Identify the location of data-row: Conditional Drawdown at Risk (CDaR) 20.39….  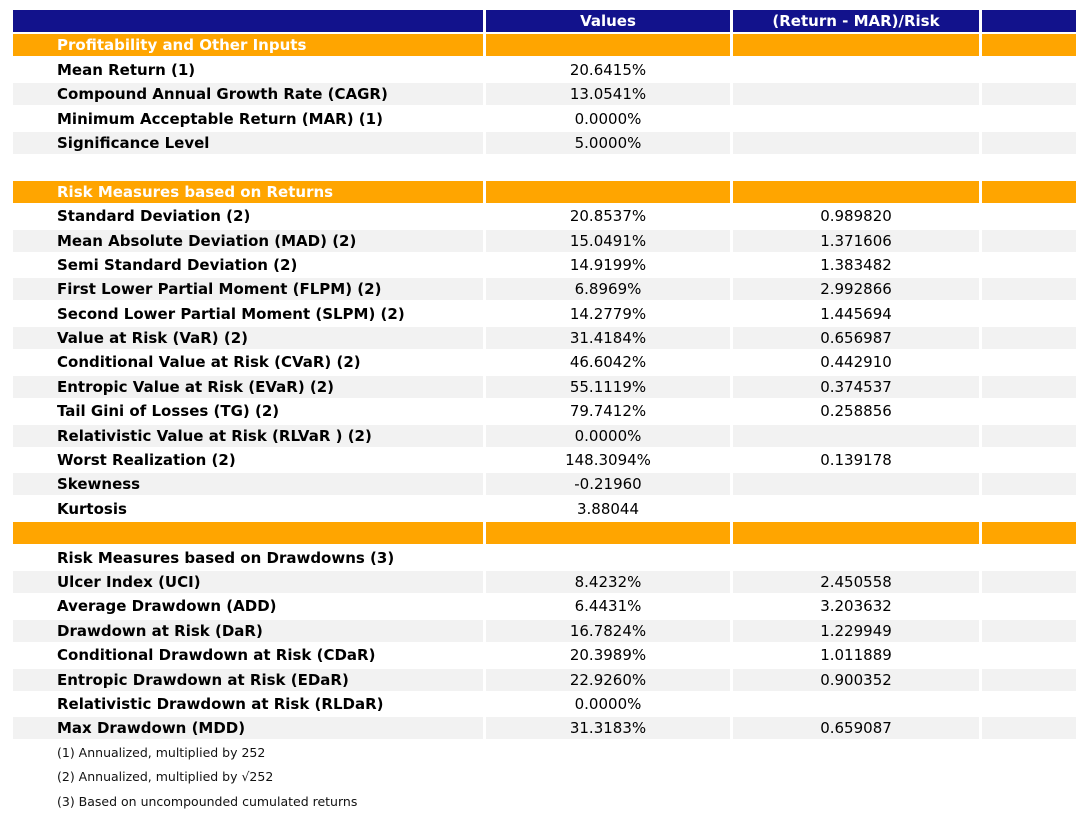
(546, 655).